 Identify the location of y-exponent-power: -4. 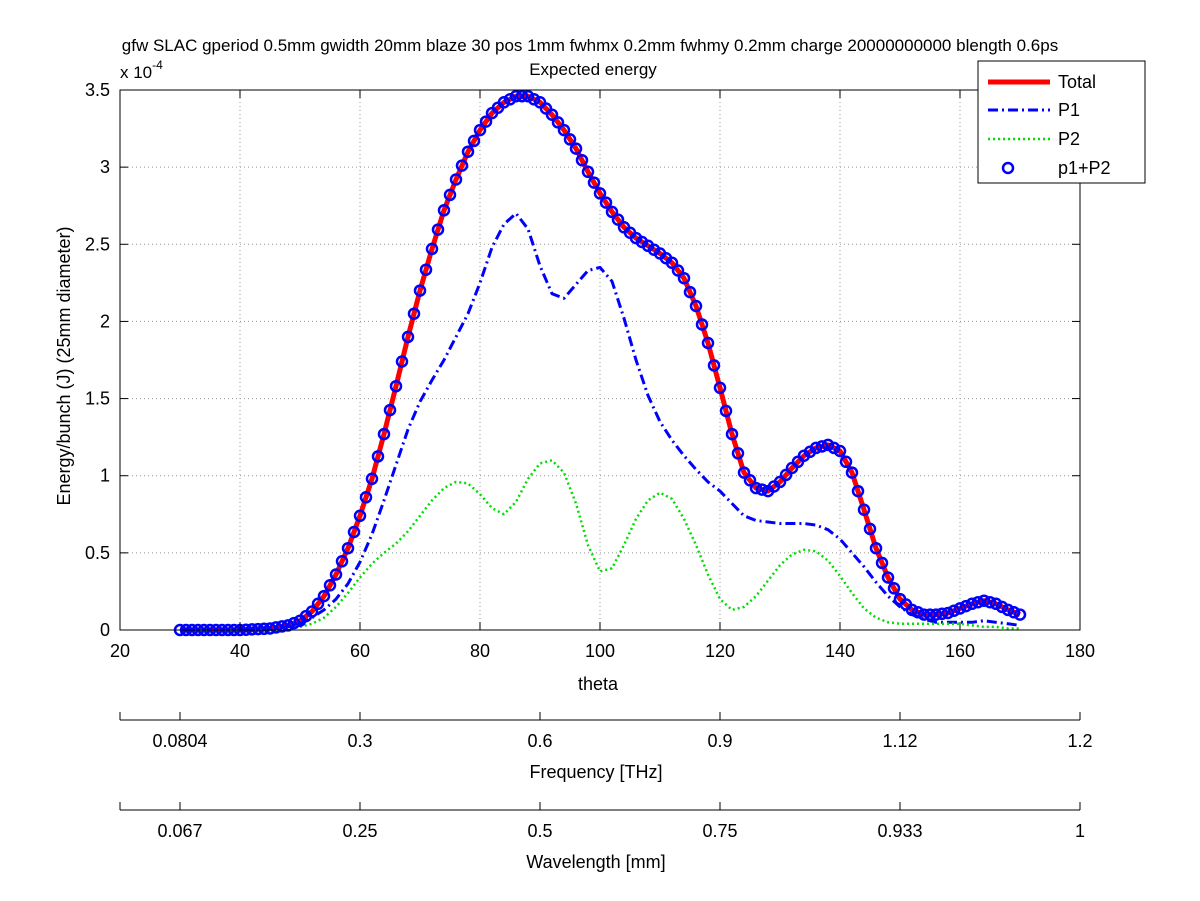
(157, 65).